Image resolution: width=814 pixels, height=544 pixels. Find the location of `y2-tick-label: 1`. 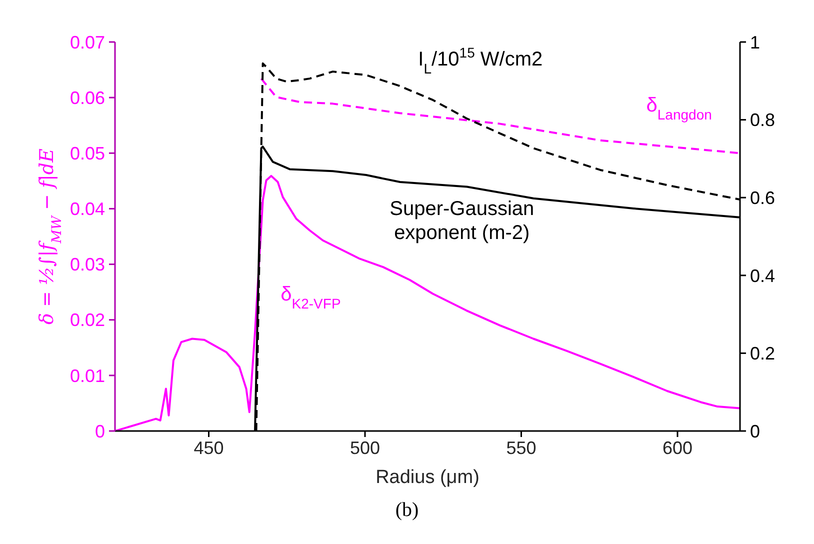

y2-tick-label: 1 is located at coordinates (755, 42).